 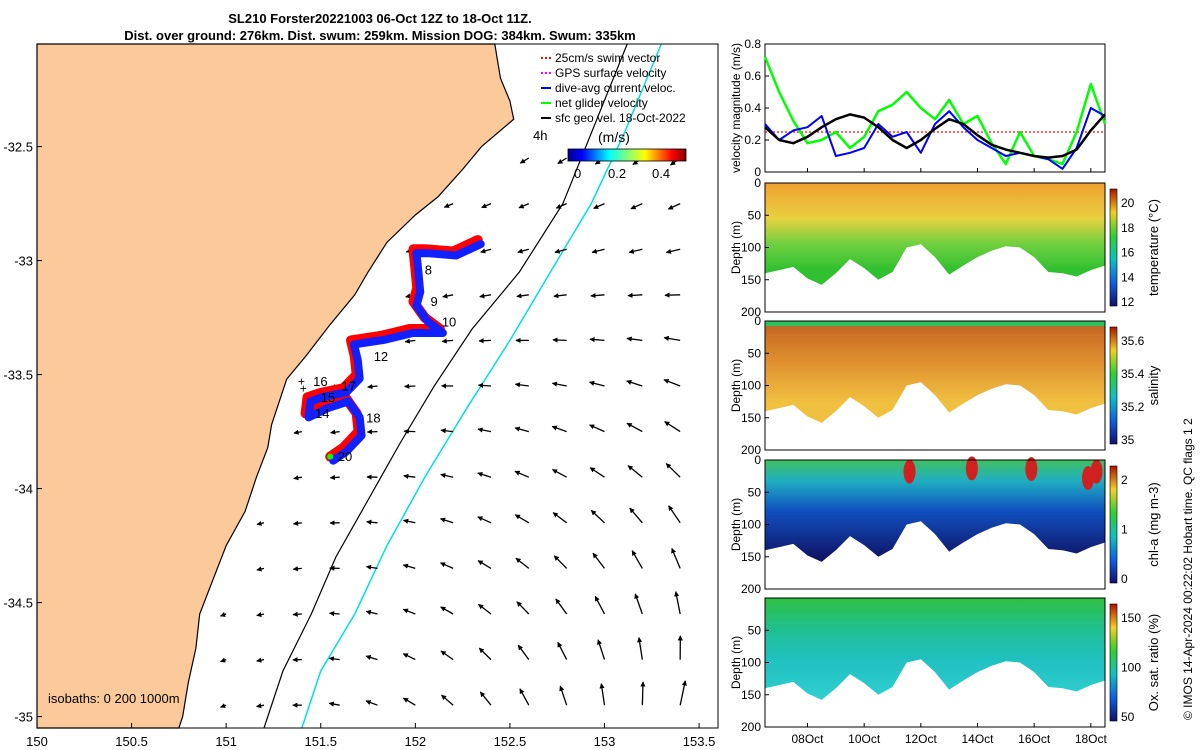 What do you see at coordinates (935, 511) in the screenshot?
I see `chla-section` at bounding box center [935, 511].